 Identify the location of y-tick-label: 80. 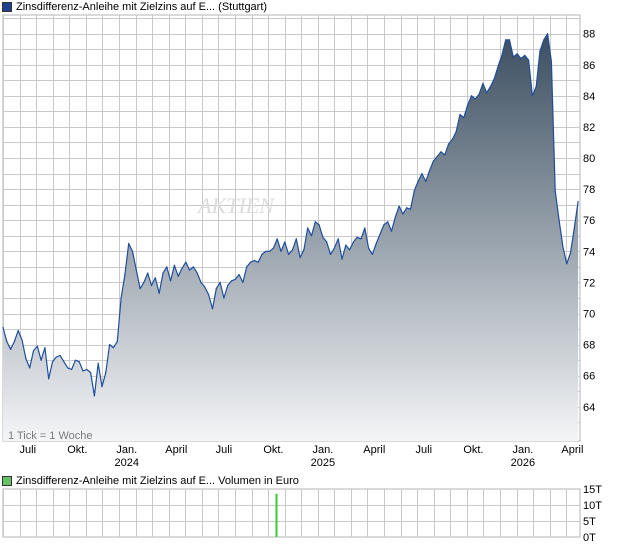
(589, 159).